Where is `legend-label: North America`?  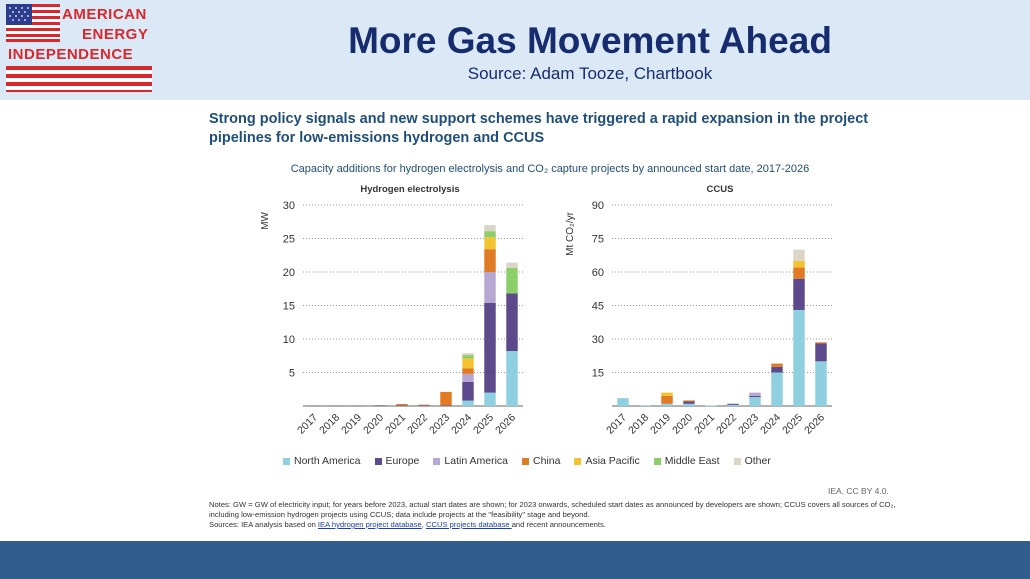
legend-label: North America is located at coordinates (327, 461).